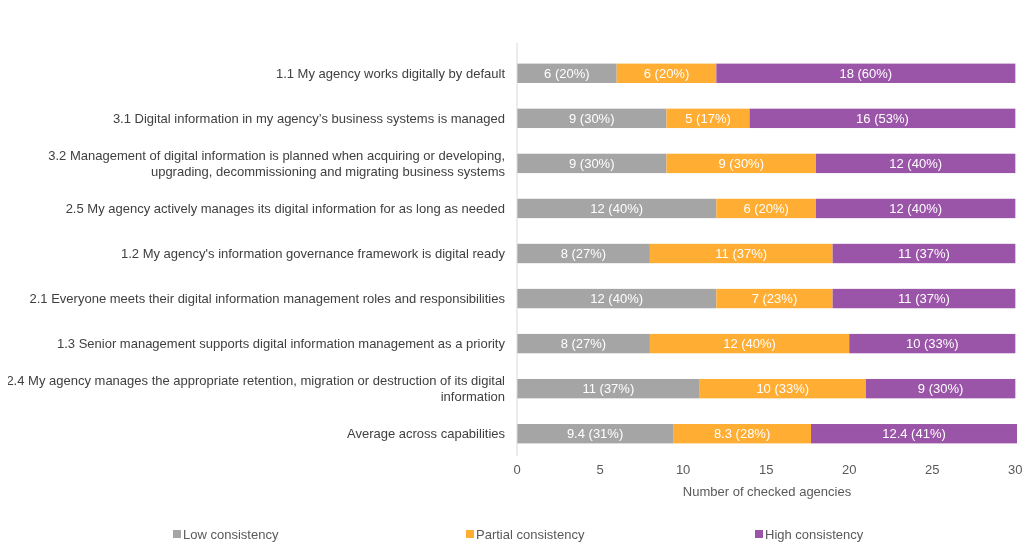 This screenshot has width=1027, height=551. Describe the element at coordinates (849, 469) in the screenshot. I see `x-tick-label: 20` at that location.